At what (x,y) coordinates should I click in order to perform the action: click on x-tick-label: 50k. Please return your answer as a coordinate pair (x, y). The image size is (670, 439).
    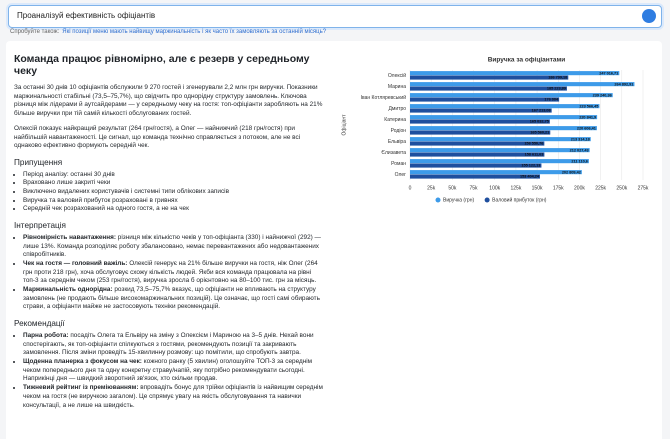
    Looking at the image, I should click on (452, 188).